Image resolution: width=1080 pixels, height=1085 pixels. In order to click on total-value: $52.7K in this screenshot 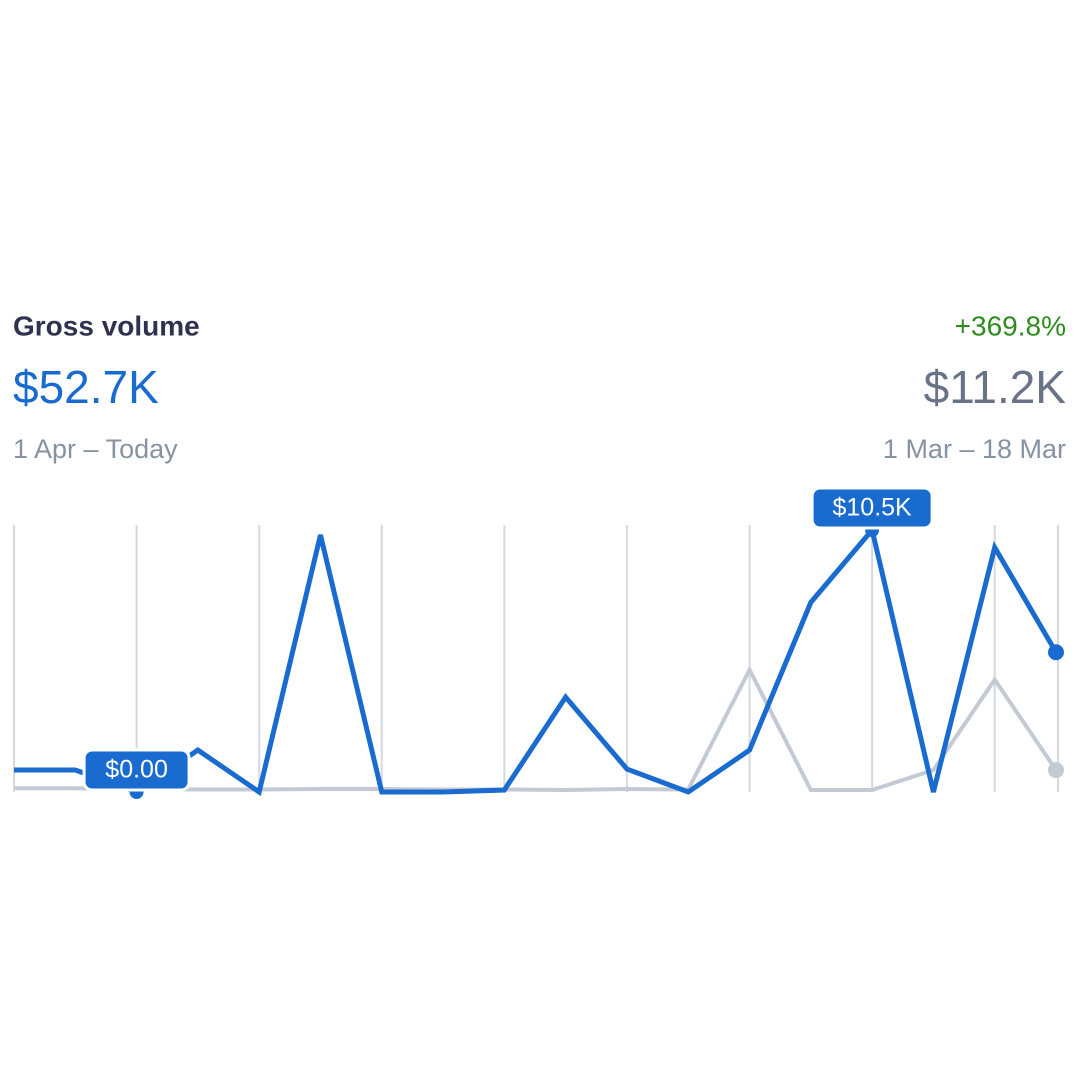, I will do `click(86, 387)`.